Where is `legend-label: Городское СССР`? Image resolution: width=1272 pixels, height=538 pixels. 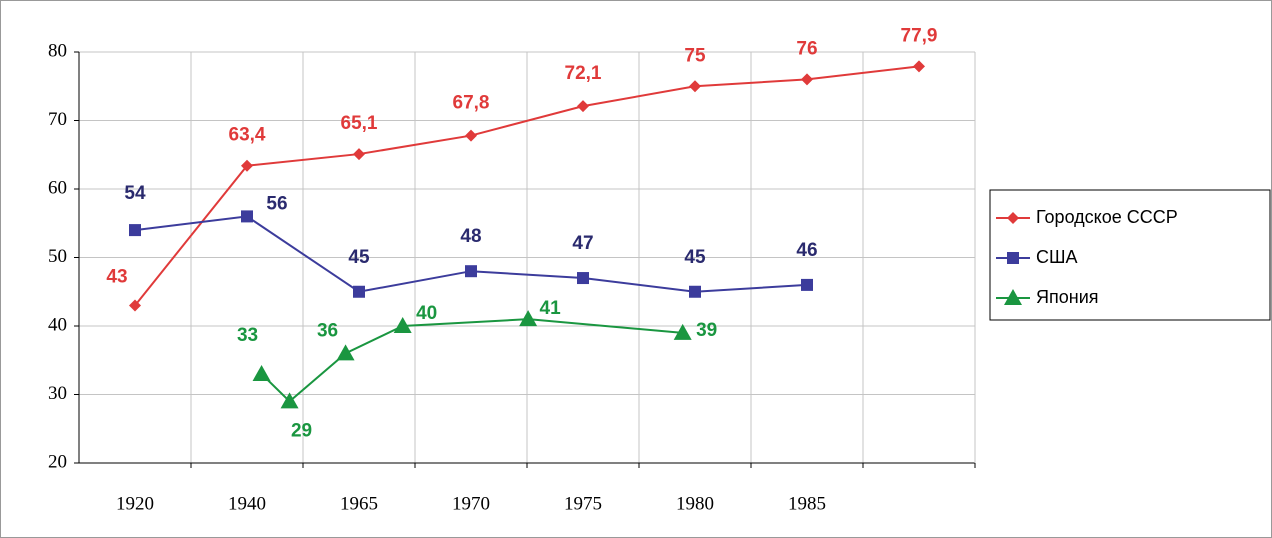 legend-label: Городское СССР is located at coordinates (1107, 217).